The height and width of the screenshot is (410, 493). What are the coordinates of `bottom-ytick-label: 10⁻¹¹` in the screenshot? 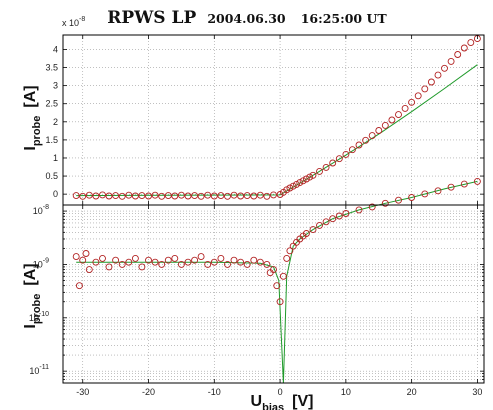 It's located at (39, 370).